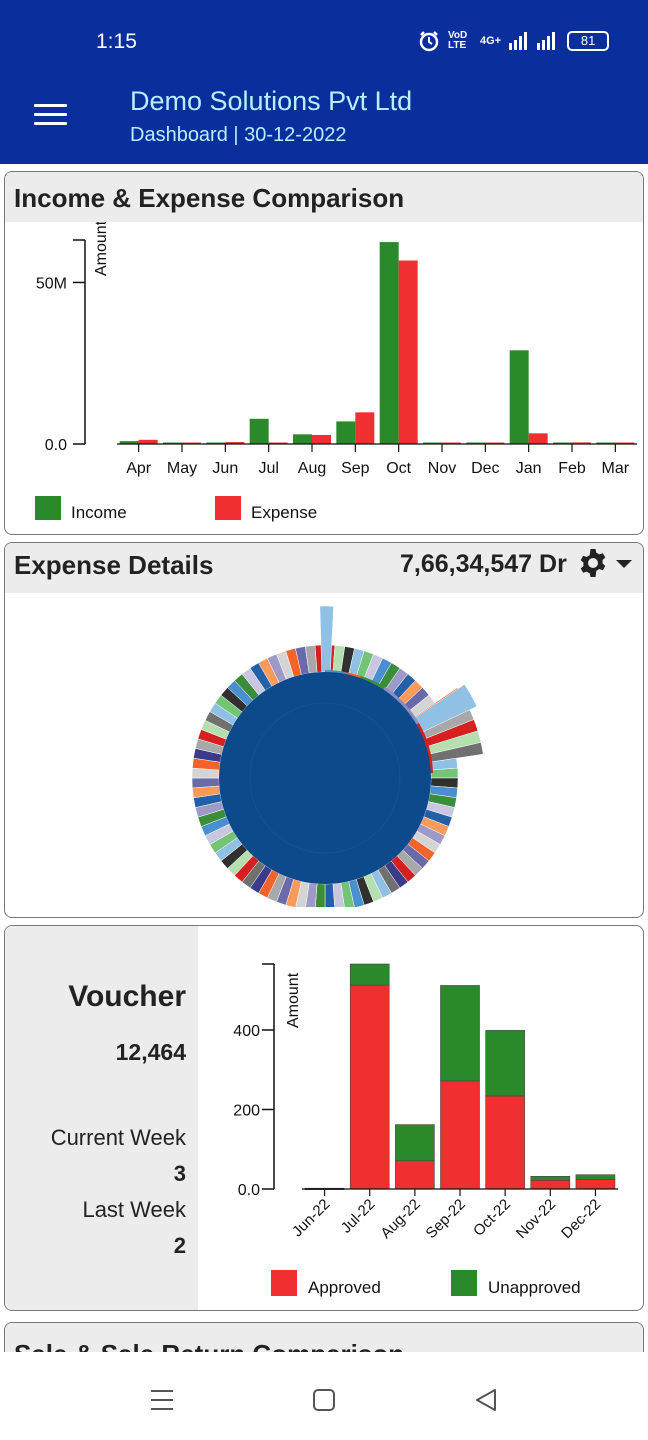  Describe the element at coordinates (139, 468) in the screenshot. I see `ie-x-tick-label: Apr` at that location.